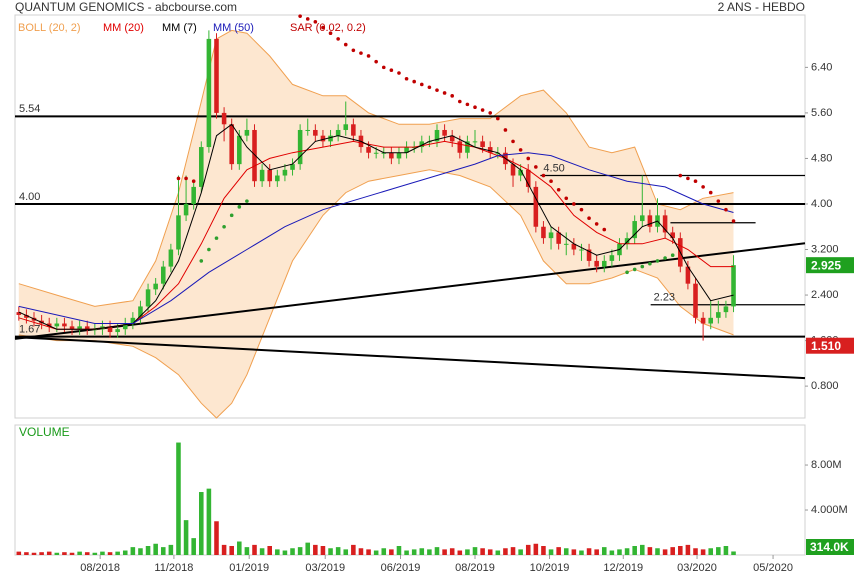  Describe the element at coordinates (826, 265) in the screenshot. I see `price-tag-label: 2.925` at that location.